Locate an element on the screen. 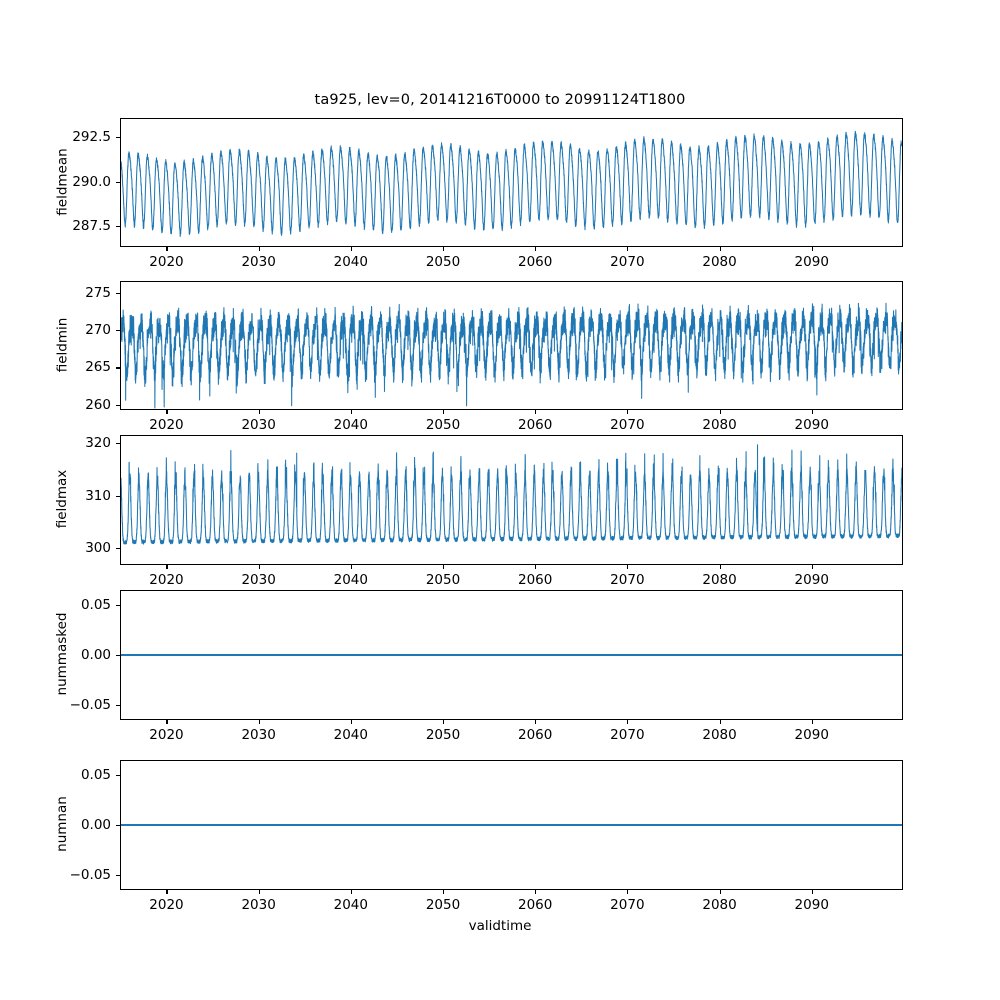  subplot-fieldmin is located at coordinates (511, 345).